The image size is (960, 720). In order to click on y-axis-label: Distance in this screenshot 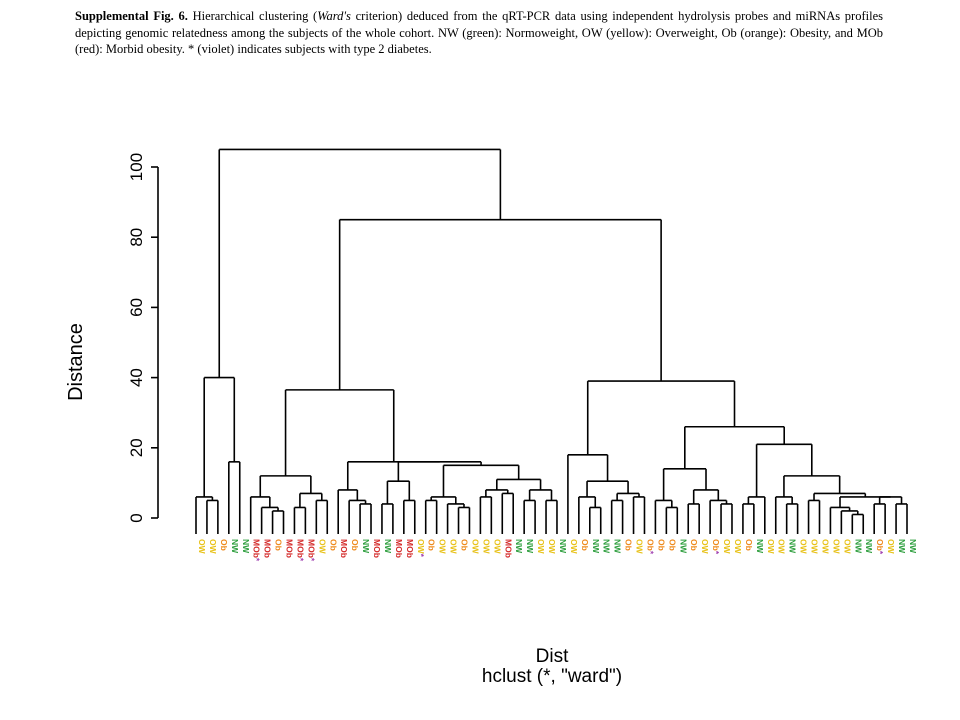, I will do `click(76, 362)`.